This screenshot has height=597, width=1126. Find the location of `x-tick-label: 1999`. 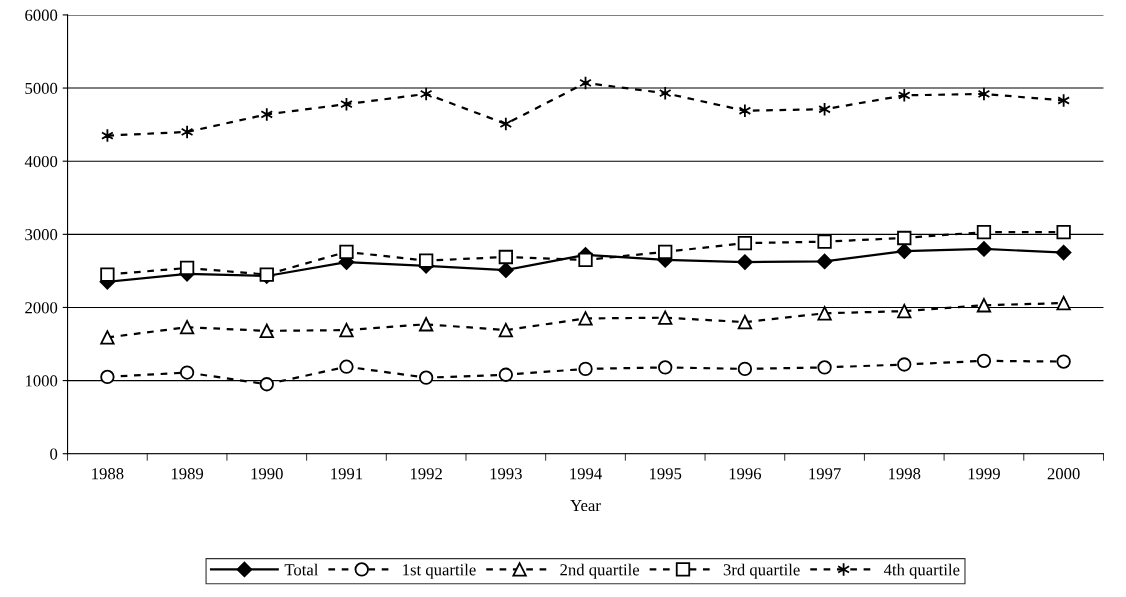

x-tick-label: 1999 is located at coordinates (984, 474).